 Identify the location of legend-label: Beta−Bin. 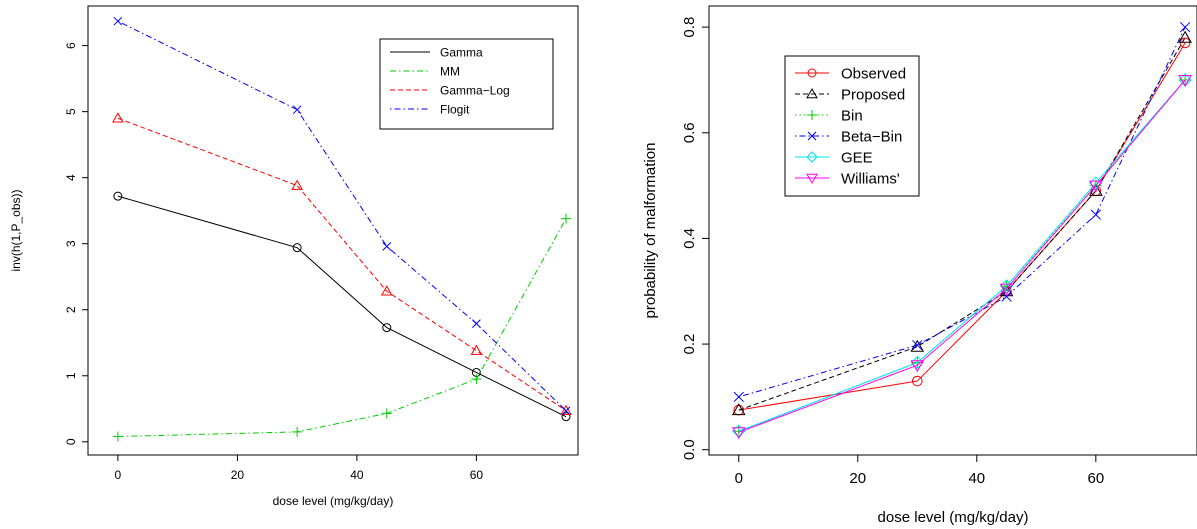
(871, 136).